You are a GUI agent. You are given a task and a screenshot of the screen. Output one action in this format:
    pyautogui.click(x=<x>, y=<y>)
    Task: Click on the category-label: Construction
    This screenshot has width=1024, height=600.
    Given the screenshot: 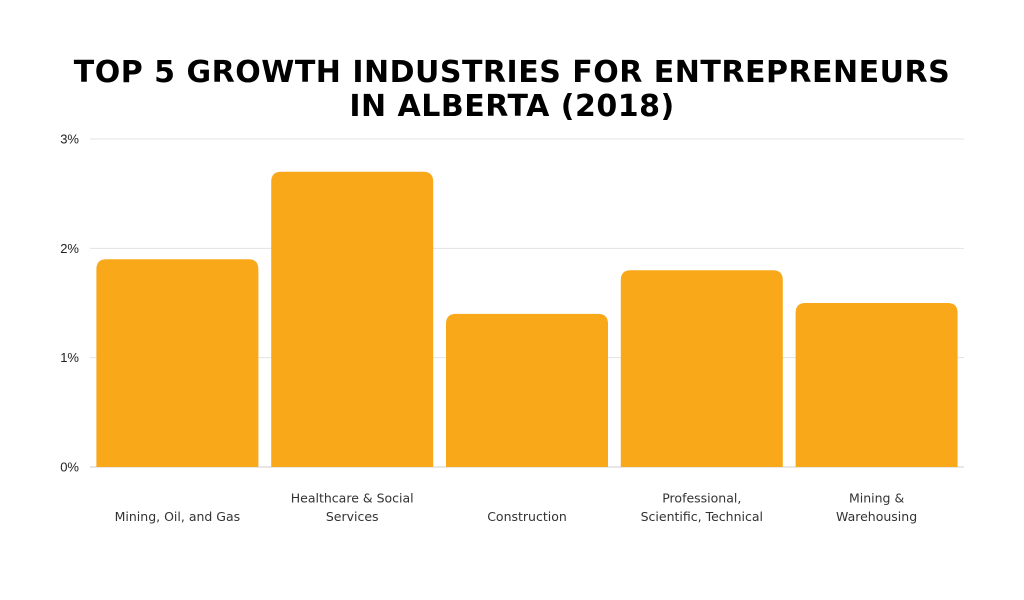 What is the action you would take?
    pyautogui.click(x=527, y=516)
    